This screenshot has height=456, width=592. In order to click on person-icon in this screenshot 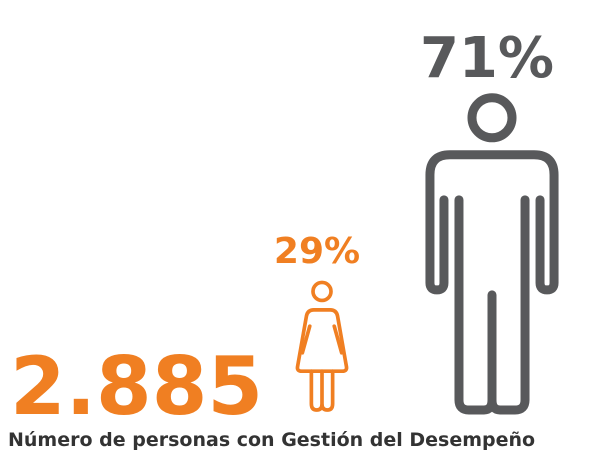, I will do `click(322, 346)`.